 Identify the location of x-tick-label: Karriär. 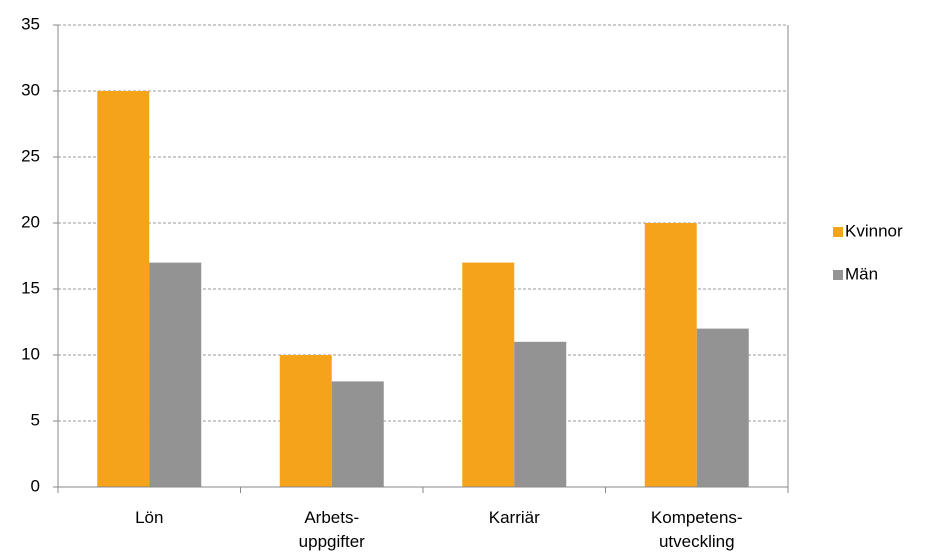
(514, 517).